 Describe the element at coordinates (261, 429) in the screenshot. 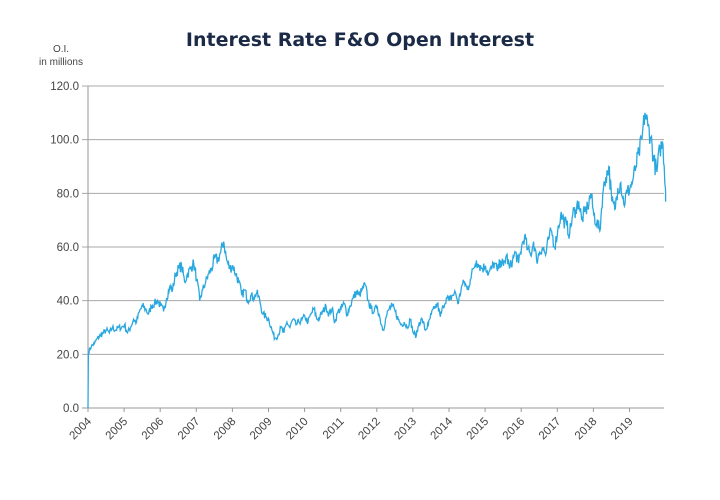

I see `x-tick-label: 2009` at that location.